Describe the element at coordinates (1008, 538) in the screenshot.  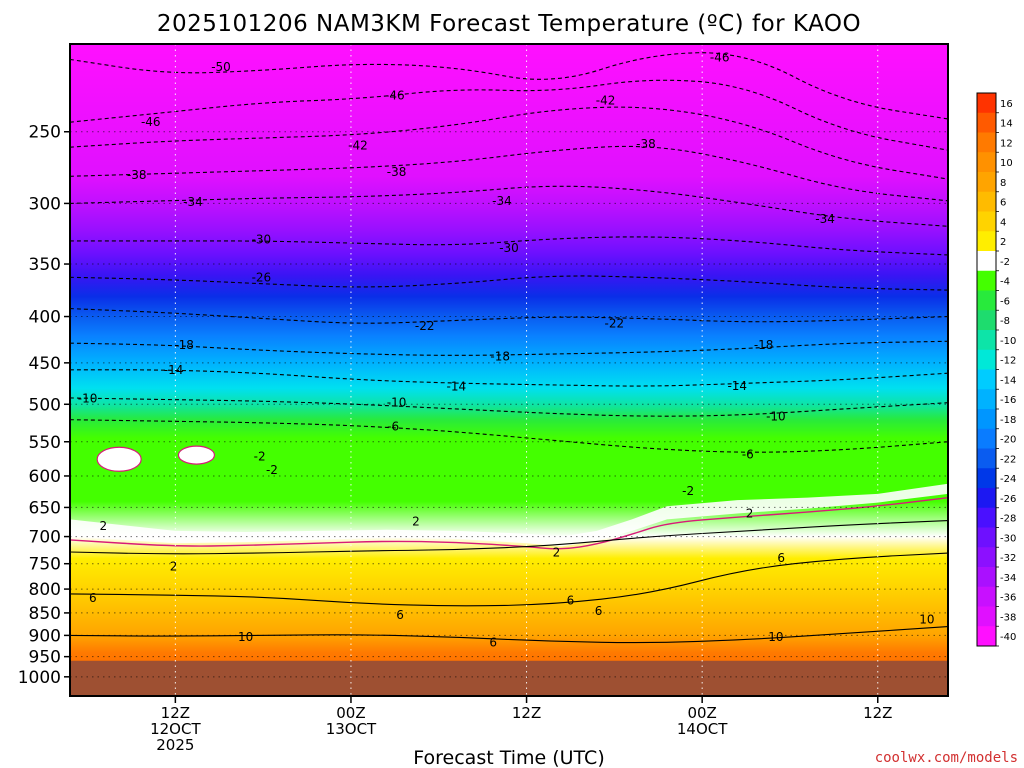
I see `colorbar-label: -30` at that location.